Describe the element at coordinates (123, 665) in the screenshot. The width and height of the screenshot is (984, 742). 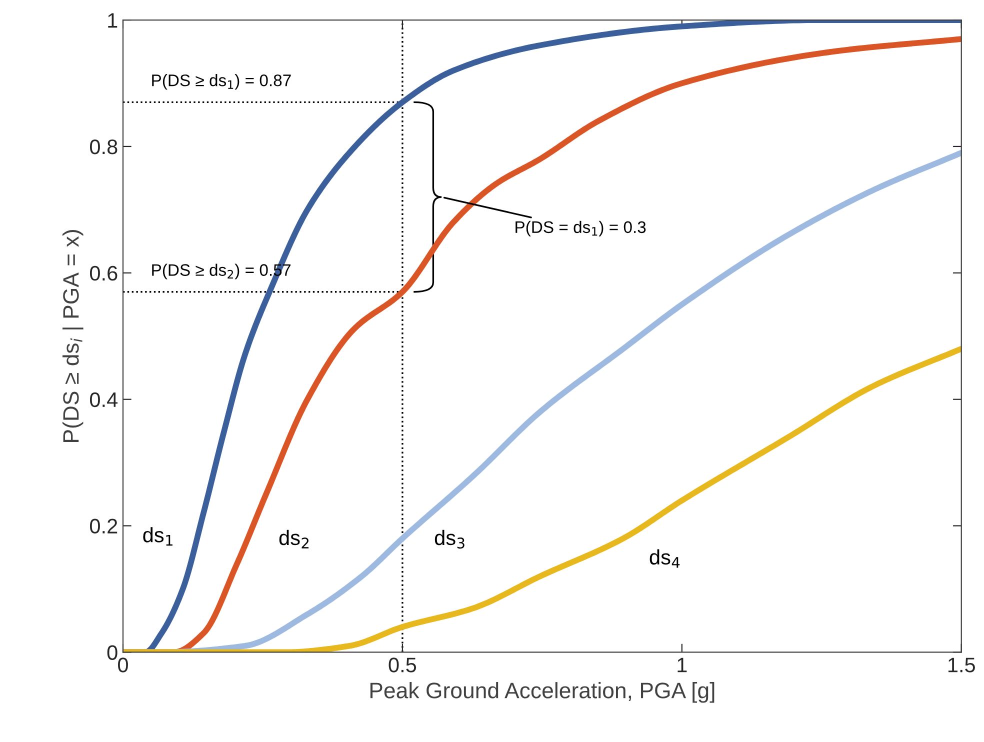
I see `x-tick-label: 0` at that location.